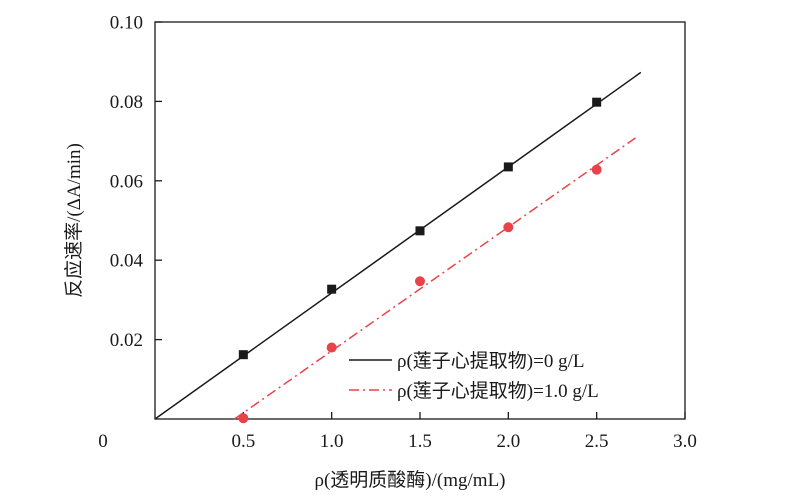  What do you see at coordinates (127, 261) in the screenshot?
I see `y-tick-label: 0.04` at bounding box center [127, 261].